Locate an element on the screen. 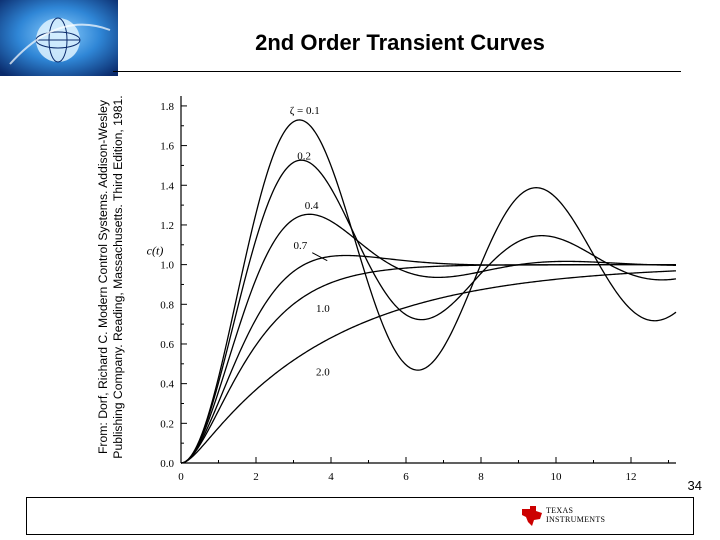 Image resolution: width=720 pixels, height=540 pixels. y-tick-label: 0.0 is located at coordinates (167, 464).